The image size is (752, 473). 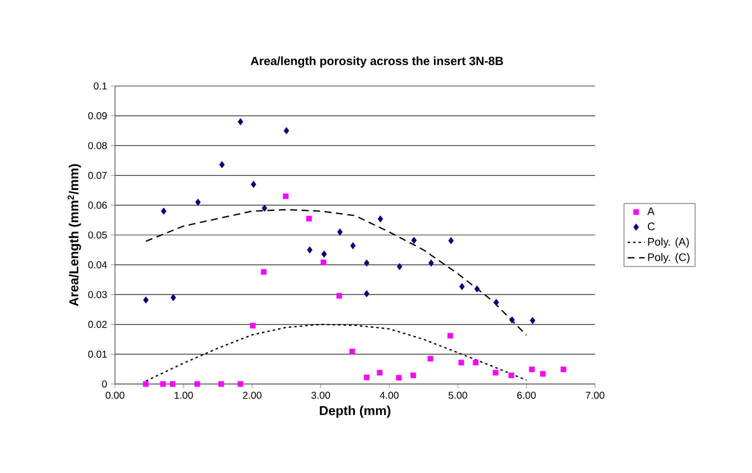 I want to click on x-tick-label: 7.00, so click(x=595, y=395).